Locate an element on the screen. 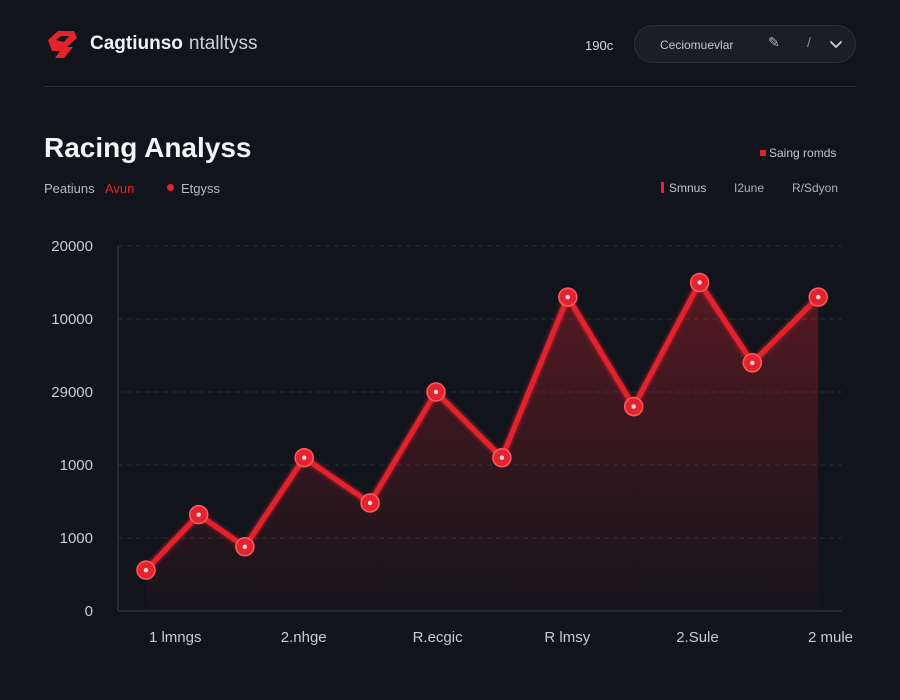  brand-name: Cagtiunso ntalltyss is located at coordinates (174, 44).